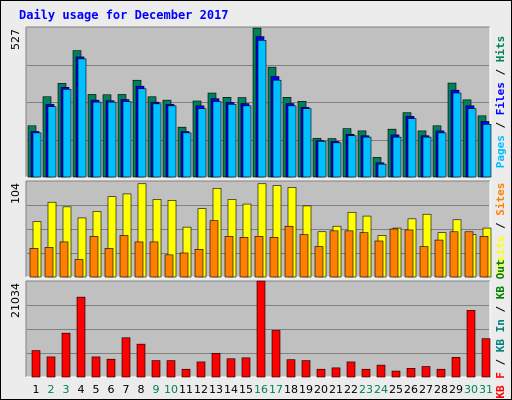 The image size is (512, 400). What do you see at coordinates (15, 193) in the screenshot?
I see `middle-max-label: 104` at bounding box center [15, 193].